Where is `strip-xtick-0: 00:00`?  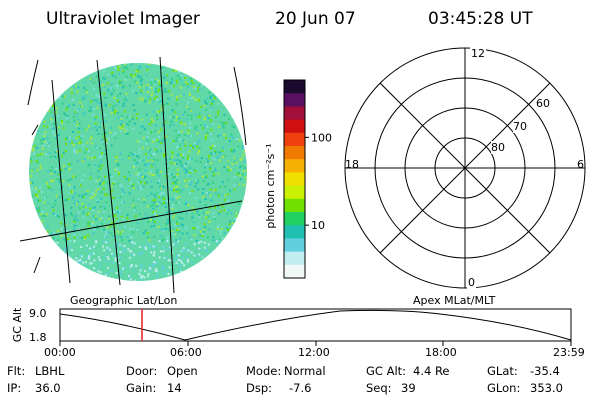
strip-xtick-0: 00:00 is located at coordinates (60, 352).